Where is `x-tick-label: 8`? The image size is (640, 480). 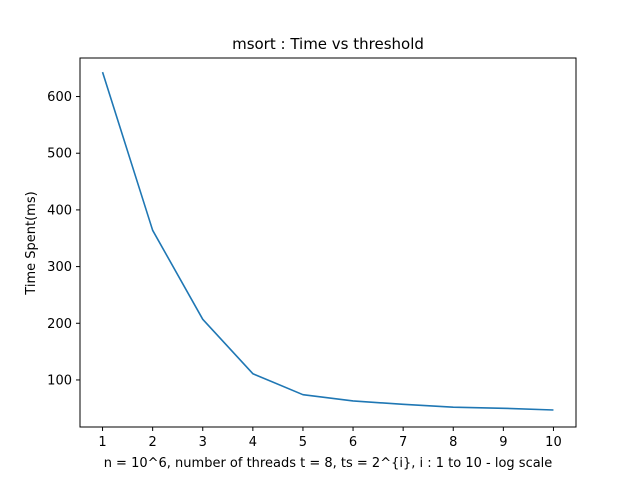
x-tick-label: 8 is located at coordinates (453, 442).